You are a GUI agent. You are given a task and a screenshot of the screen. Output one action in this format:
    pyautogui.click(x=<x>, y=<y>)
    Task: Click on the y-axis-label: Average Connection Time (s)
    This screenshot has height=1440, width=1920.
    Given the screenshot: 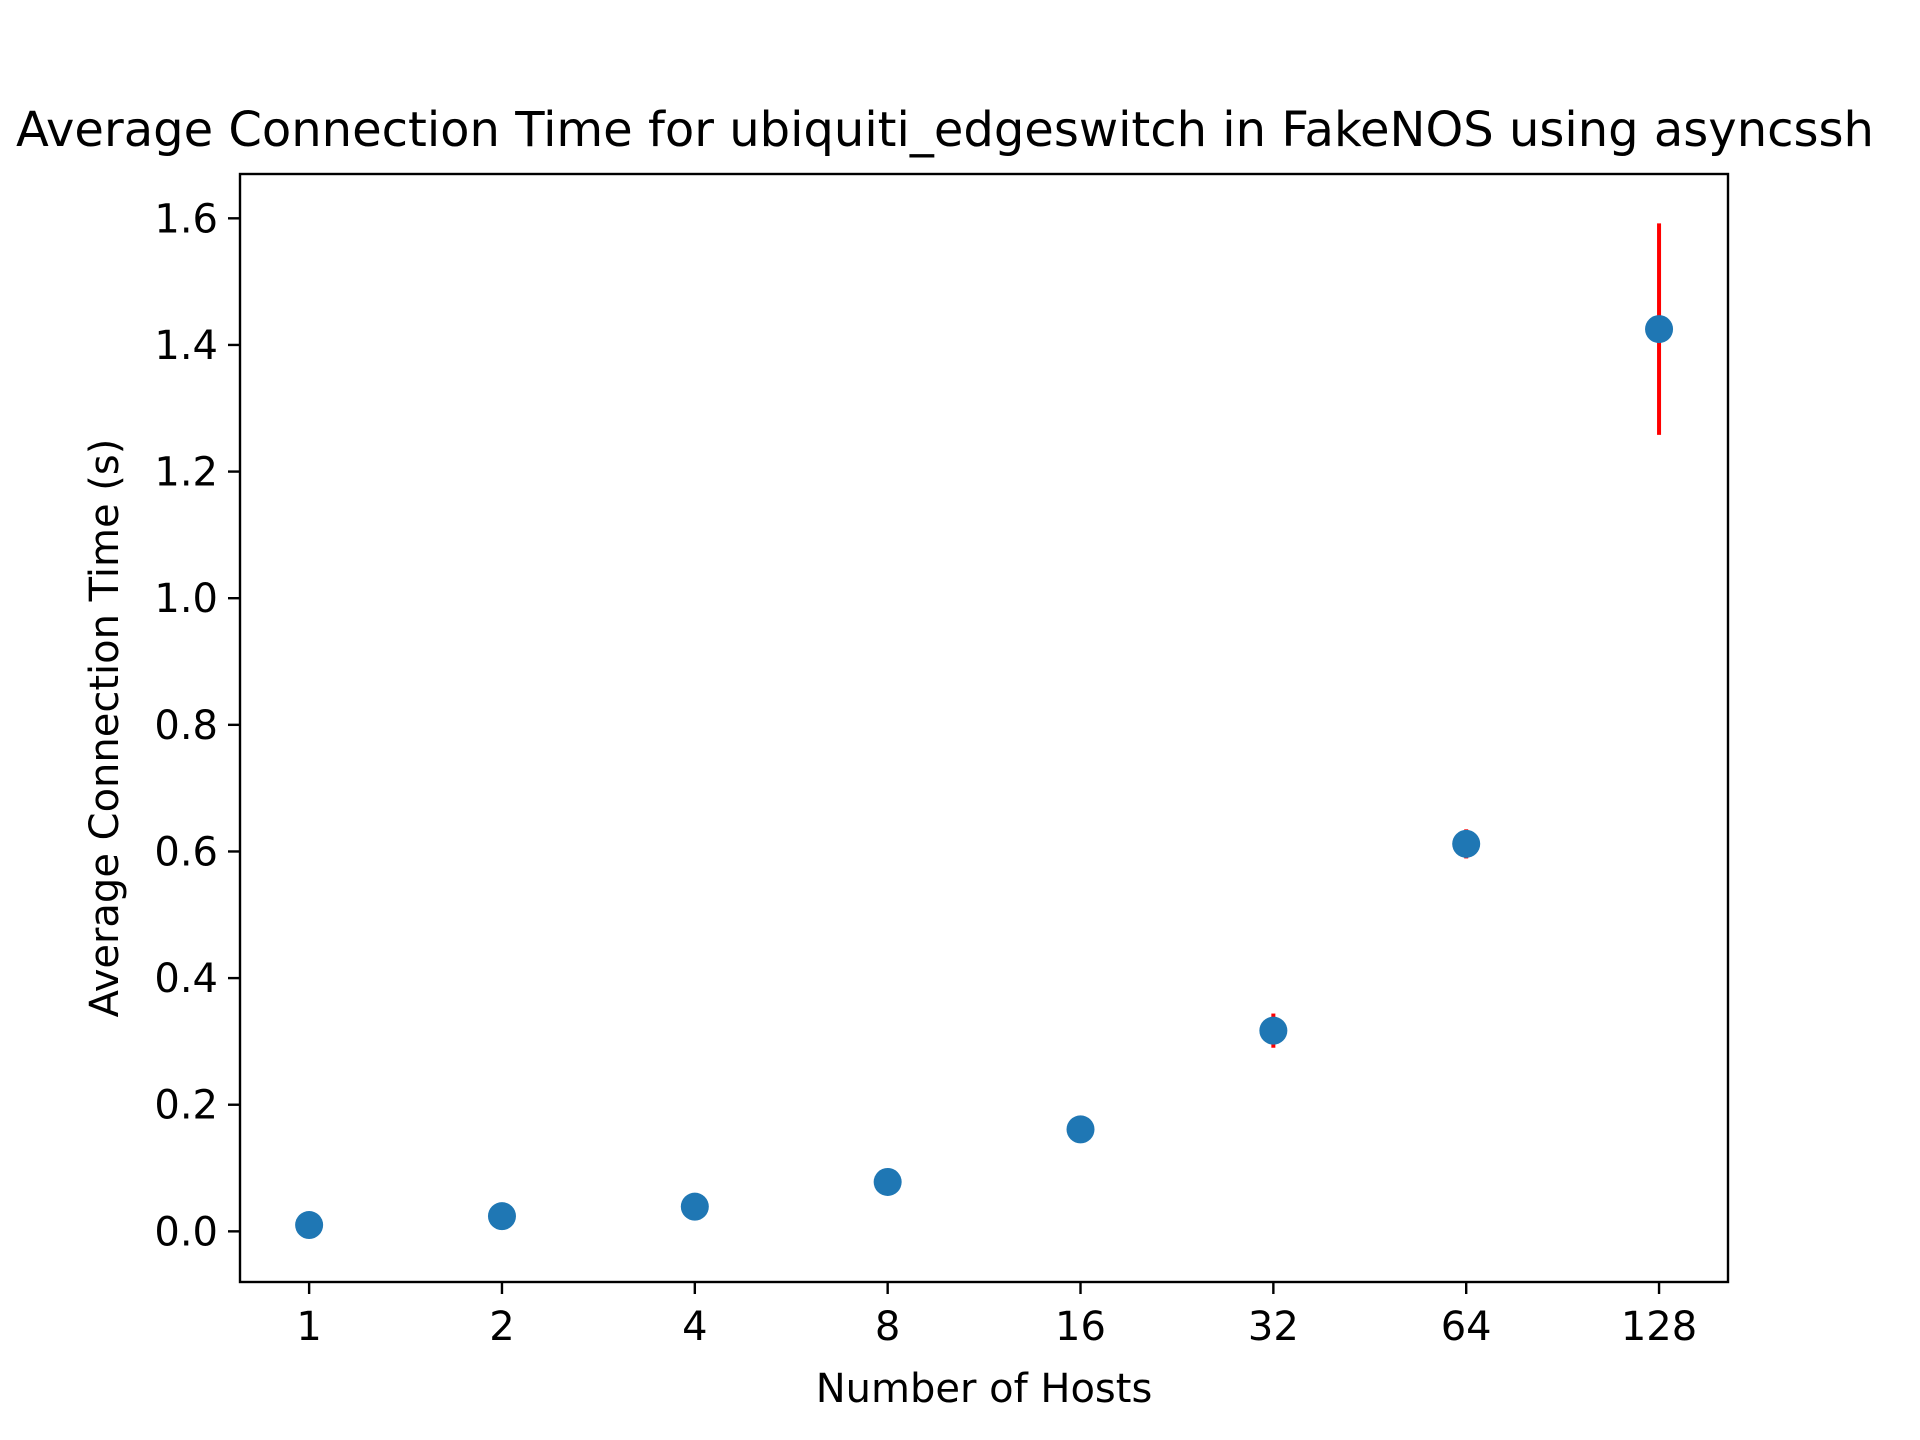 What is the action you would take?
    pyautogui.click(x=105, y=728)
    